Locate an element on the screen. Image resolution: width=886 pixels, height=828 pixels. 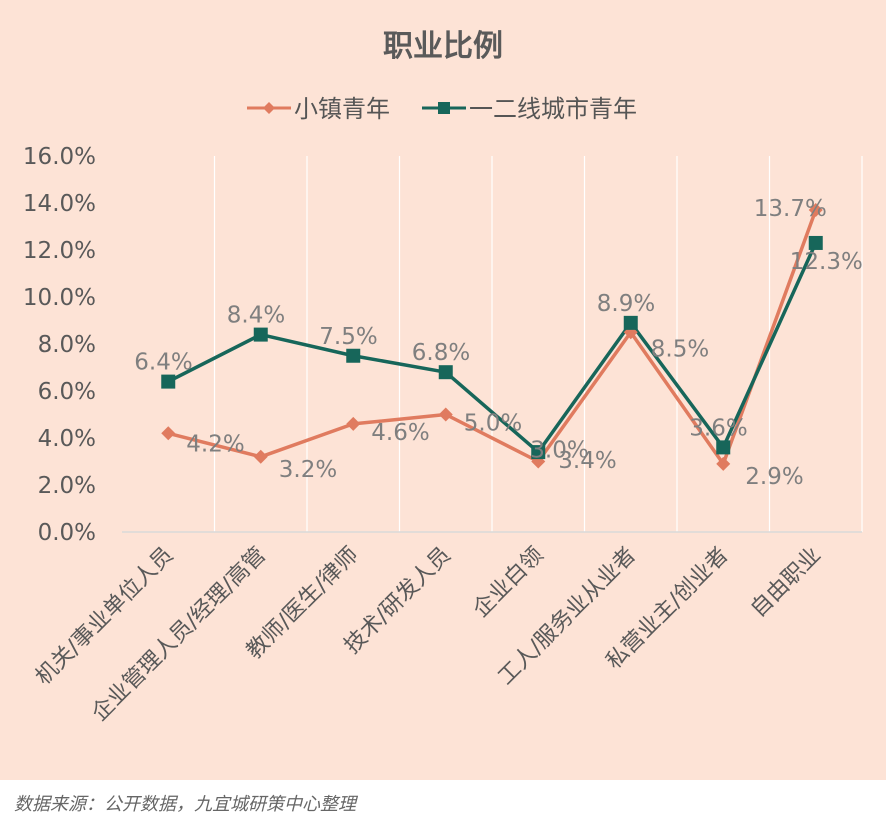
x-tick-label: 企业管理人员/经理/高管 is located at coordinates (179, 635).